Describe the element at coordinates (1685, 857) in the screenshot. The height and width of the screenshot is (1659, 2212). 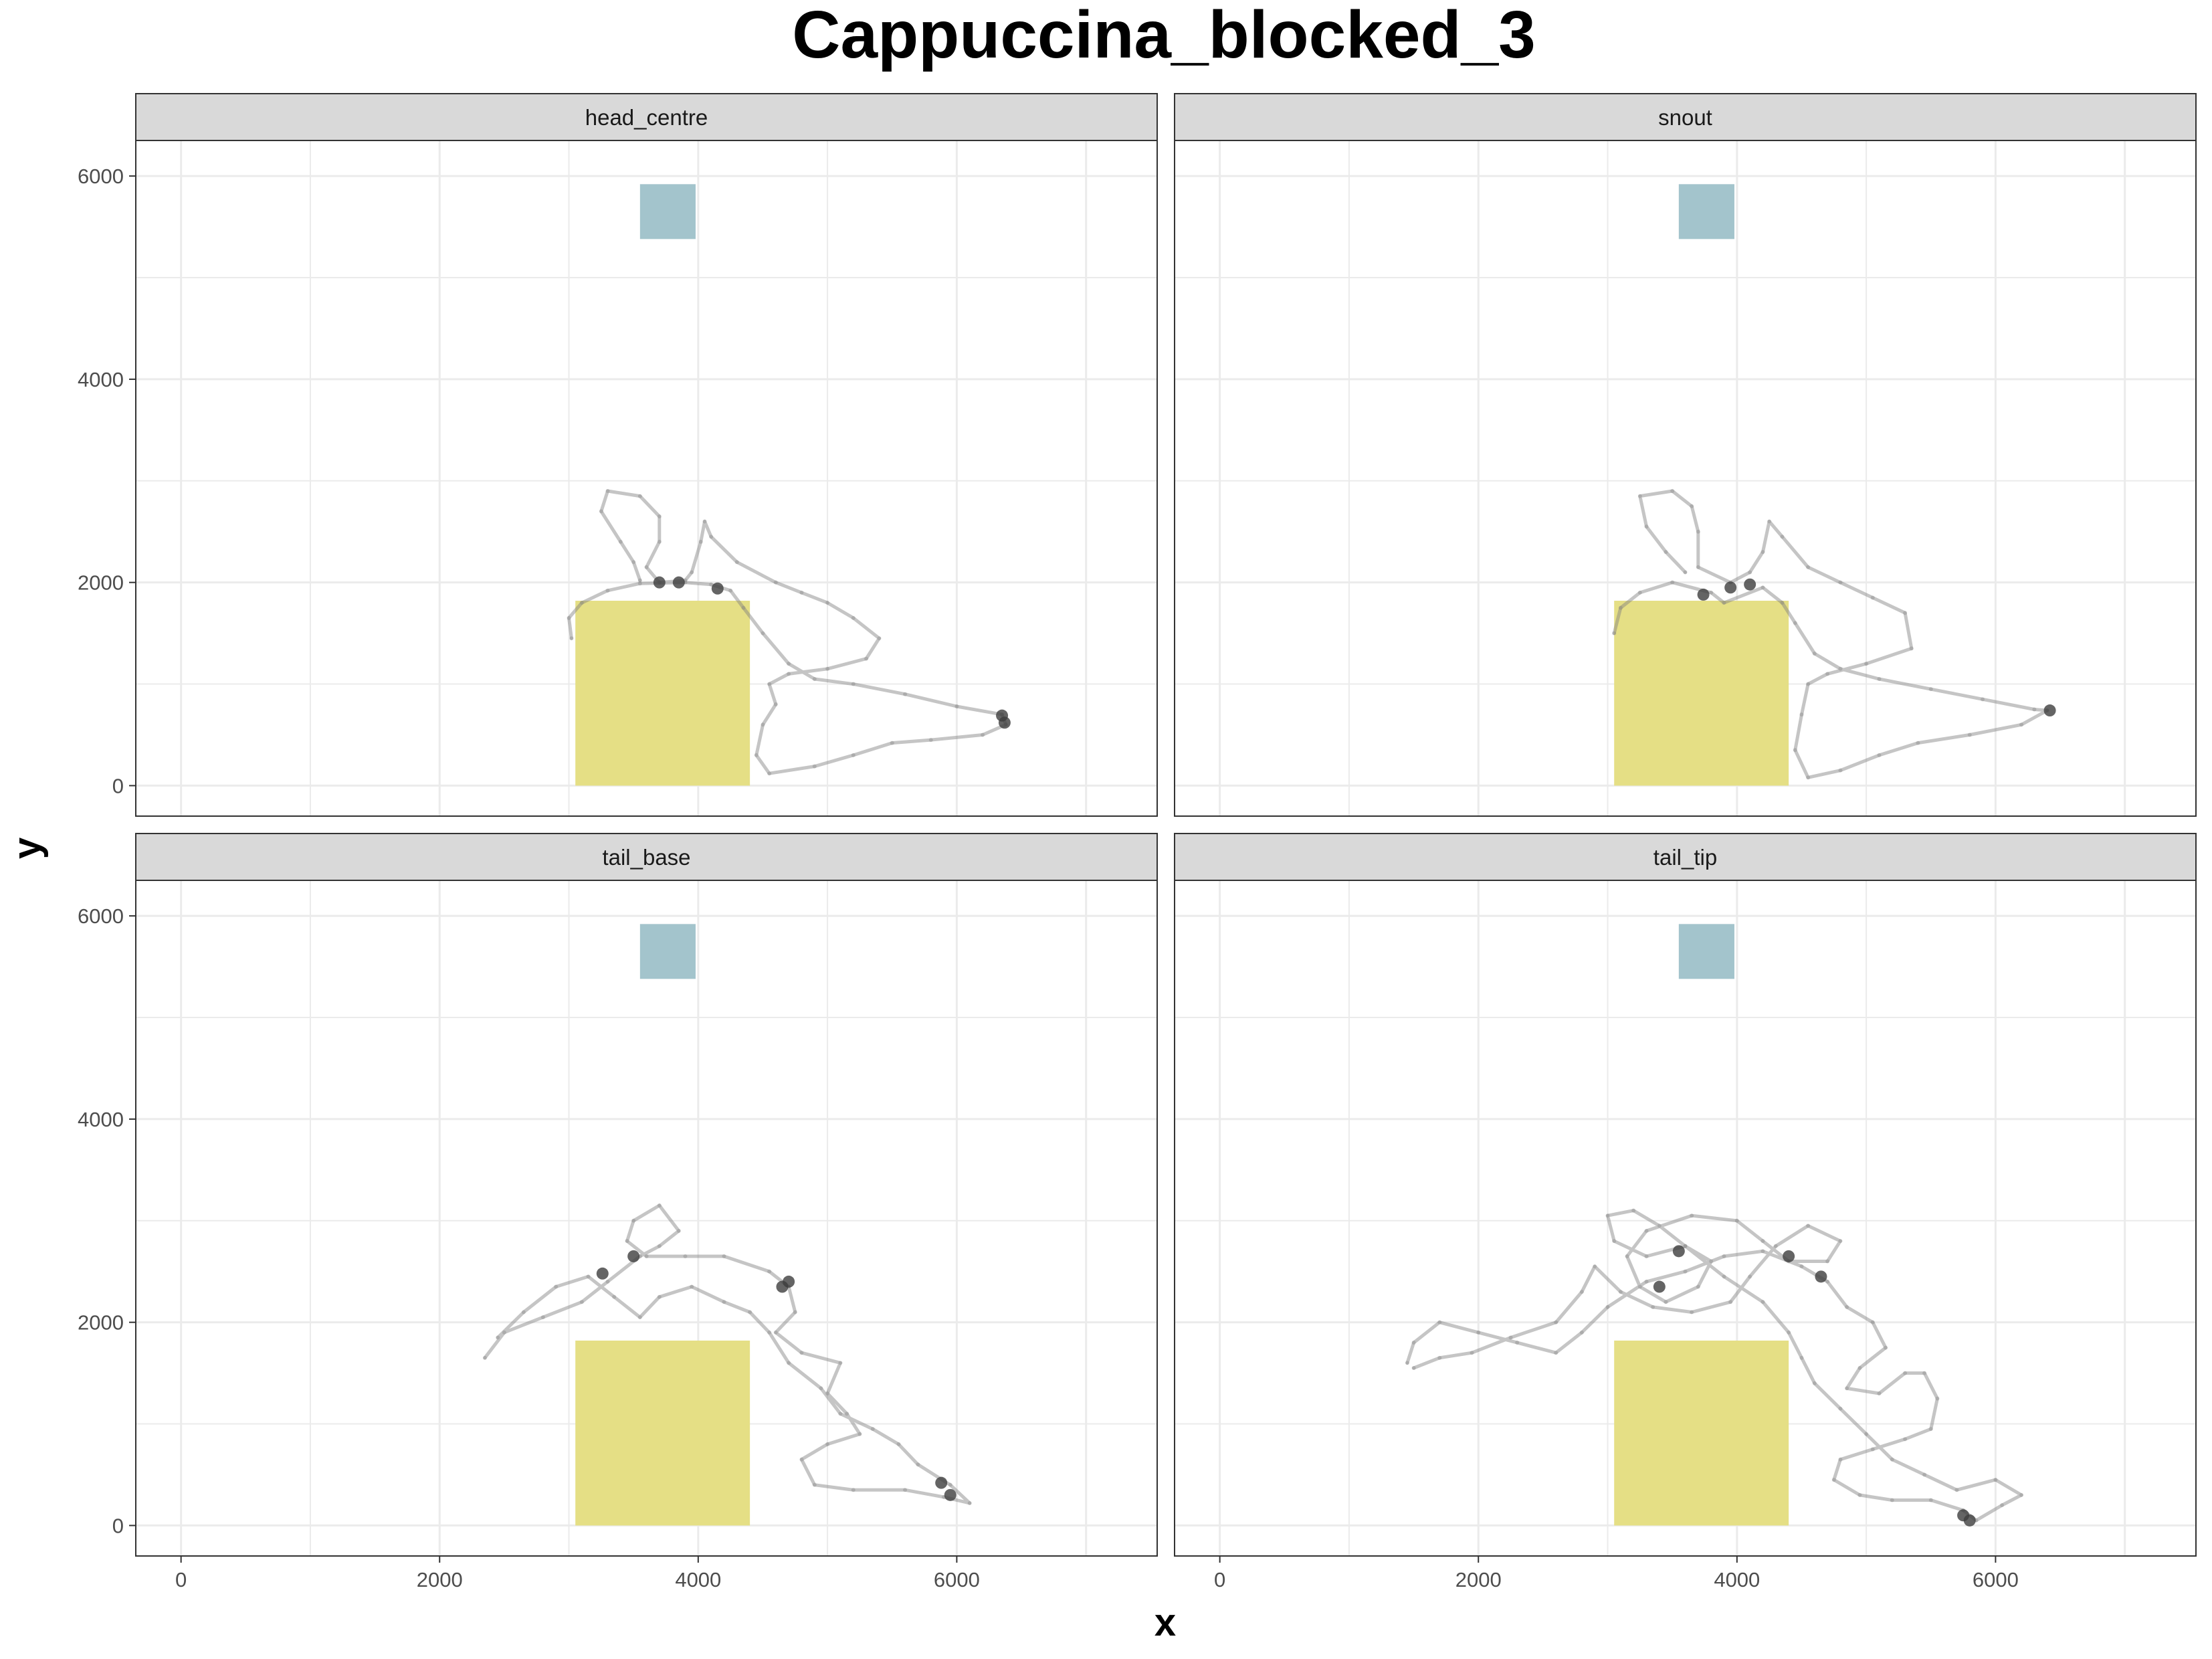
I see `facet-strip-label: tail_tip` at that location.